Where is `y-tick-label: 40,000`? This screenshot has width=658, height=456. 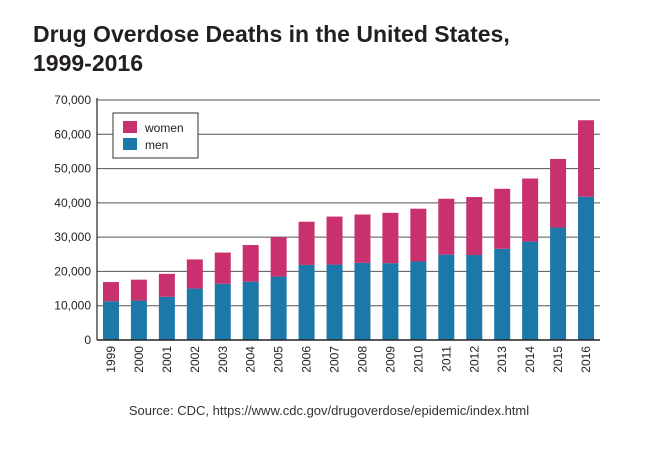 y-tick-label: 40,000 is located at coordinates (72, 203).